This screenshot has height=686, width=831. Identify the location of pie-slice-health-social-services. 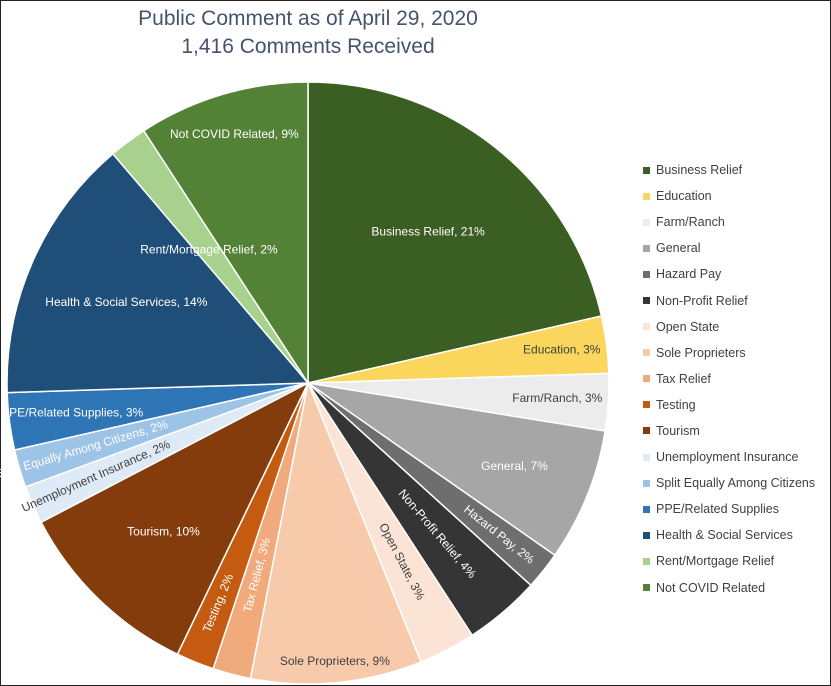
(158, 273).